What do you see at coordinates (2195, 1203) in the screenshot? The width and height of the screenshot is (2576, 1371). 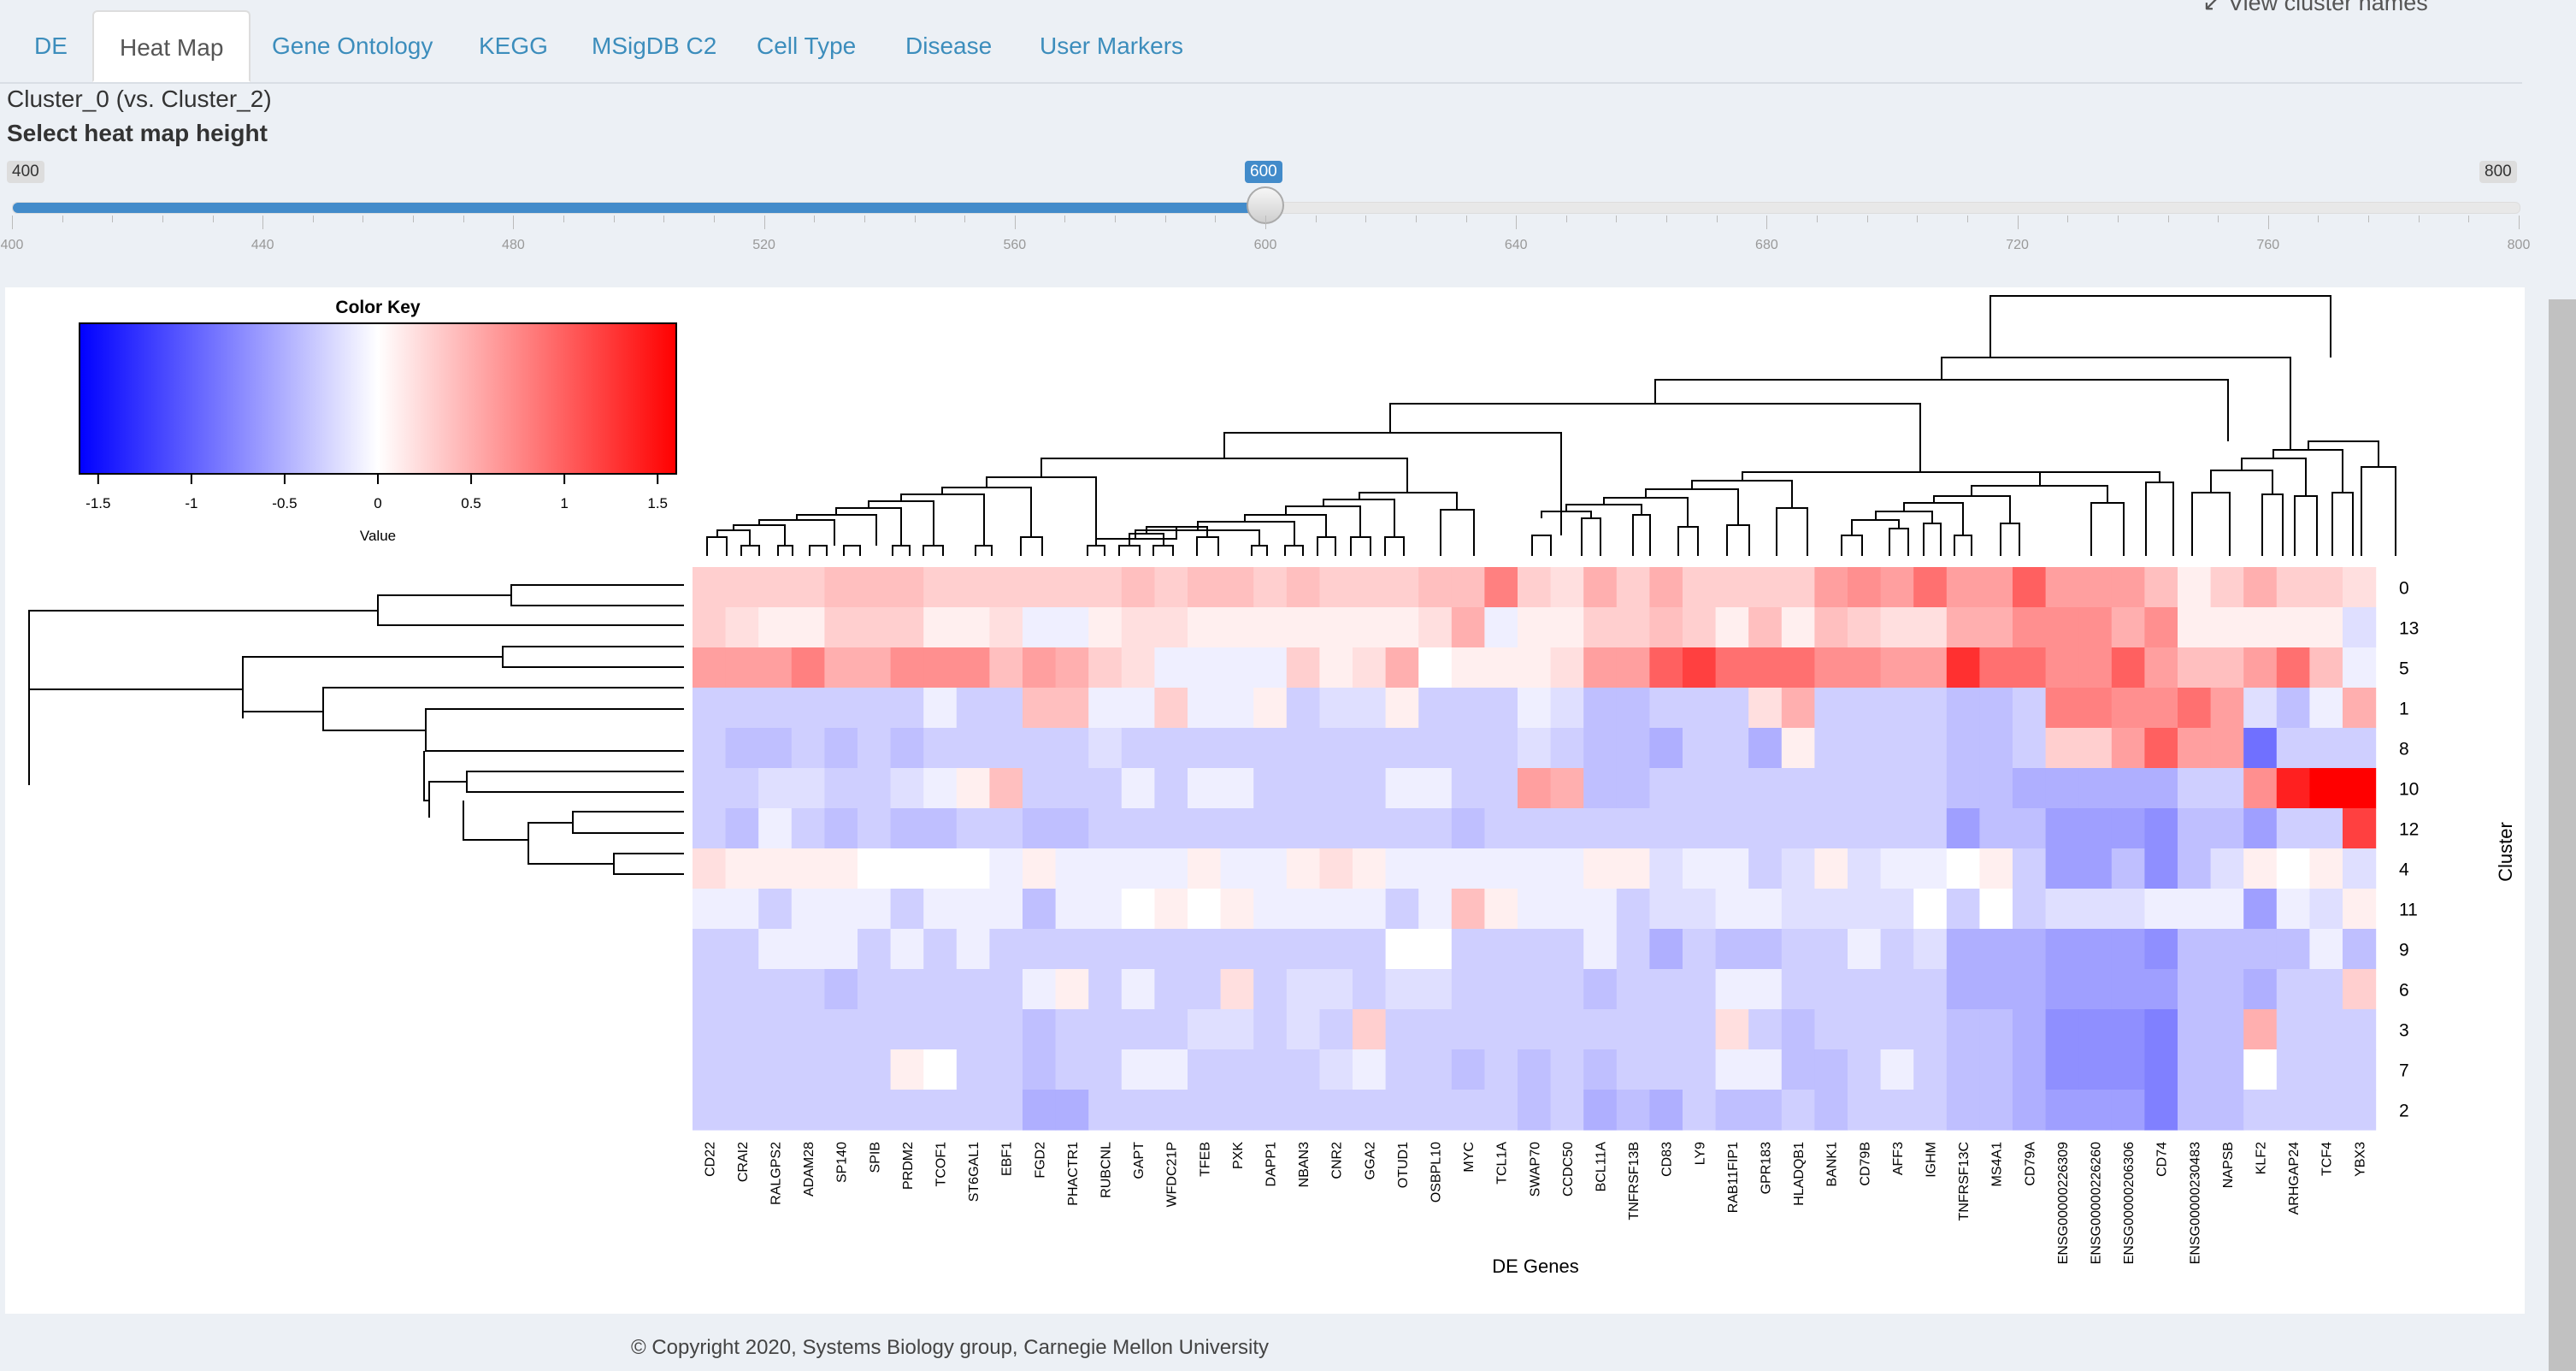 I see `gene-column-label: ENSG00000230483` at bounding box center [2195, 1203].